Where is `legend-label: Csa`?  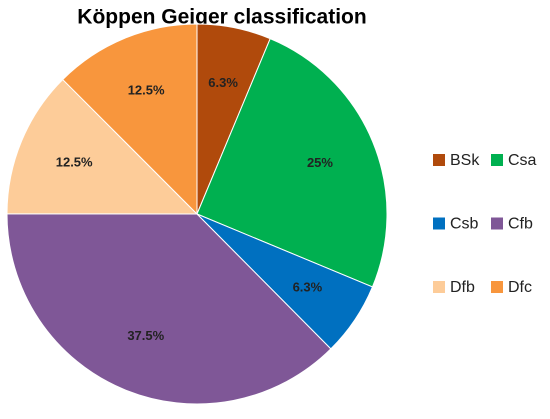 legend-label: Csa is located at coordinates (522, 160).